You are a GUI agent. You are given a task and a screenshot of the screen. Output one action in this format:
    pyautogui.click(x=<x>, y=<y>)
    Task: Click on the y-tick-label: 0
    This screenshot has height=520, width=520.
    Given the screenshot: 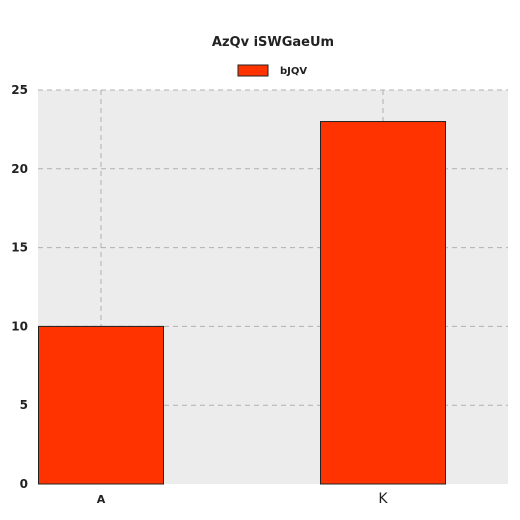 What is the action you would take?
    pyautogui.click(x=24, y=484)
    